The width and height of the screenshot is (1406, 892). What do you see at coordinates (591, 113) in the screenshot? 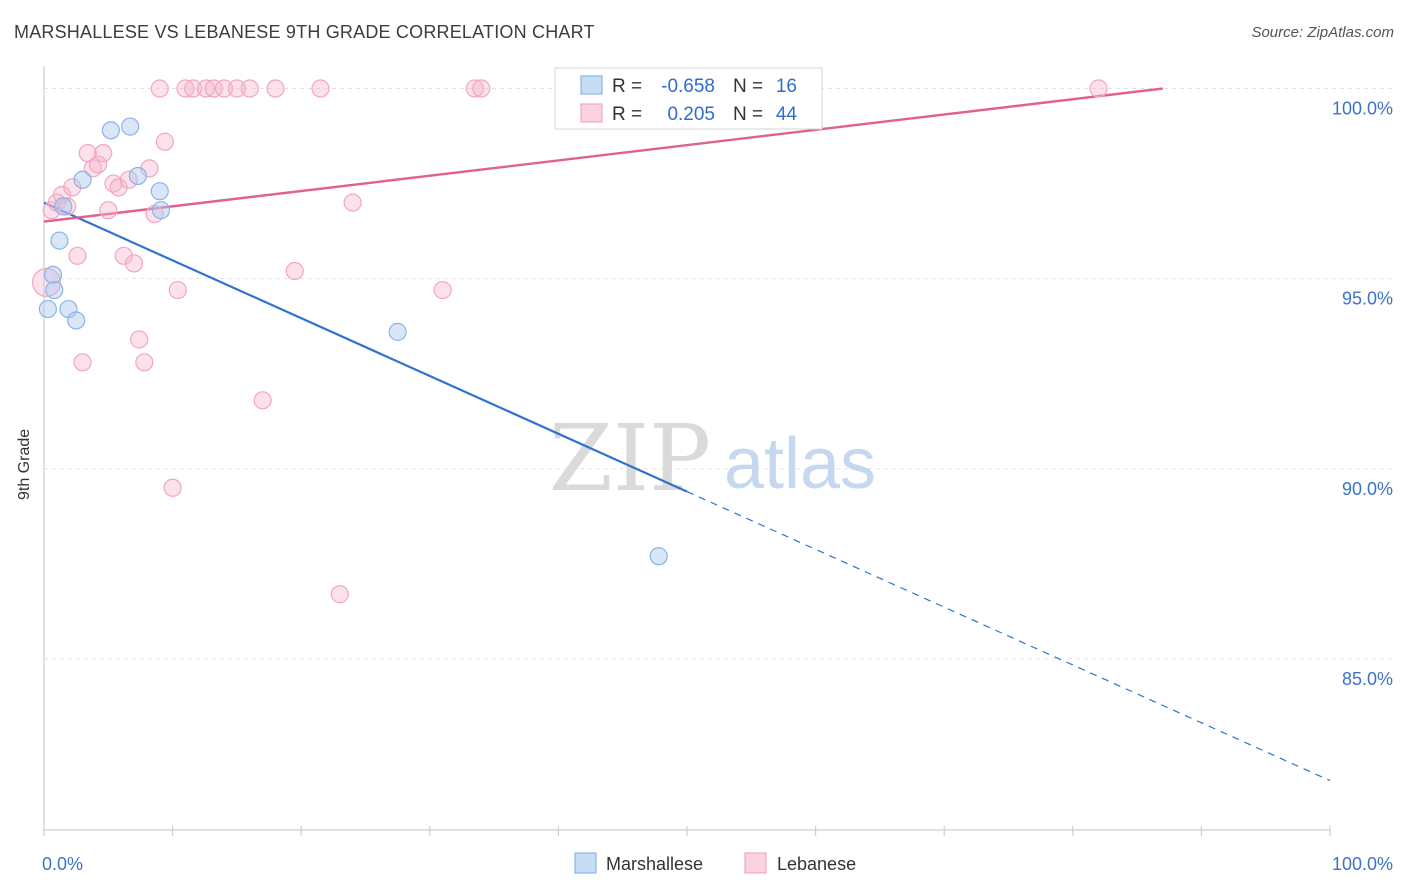
I see `lebanese-swatch` at bounding box center [591, 113].